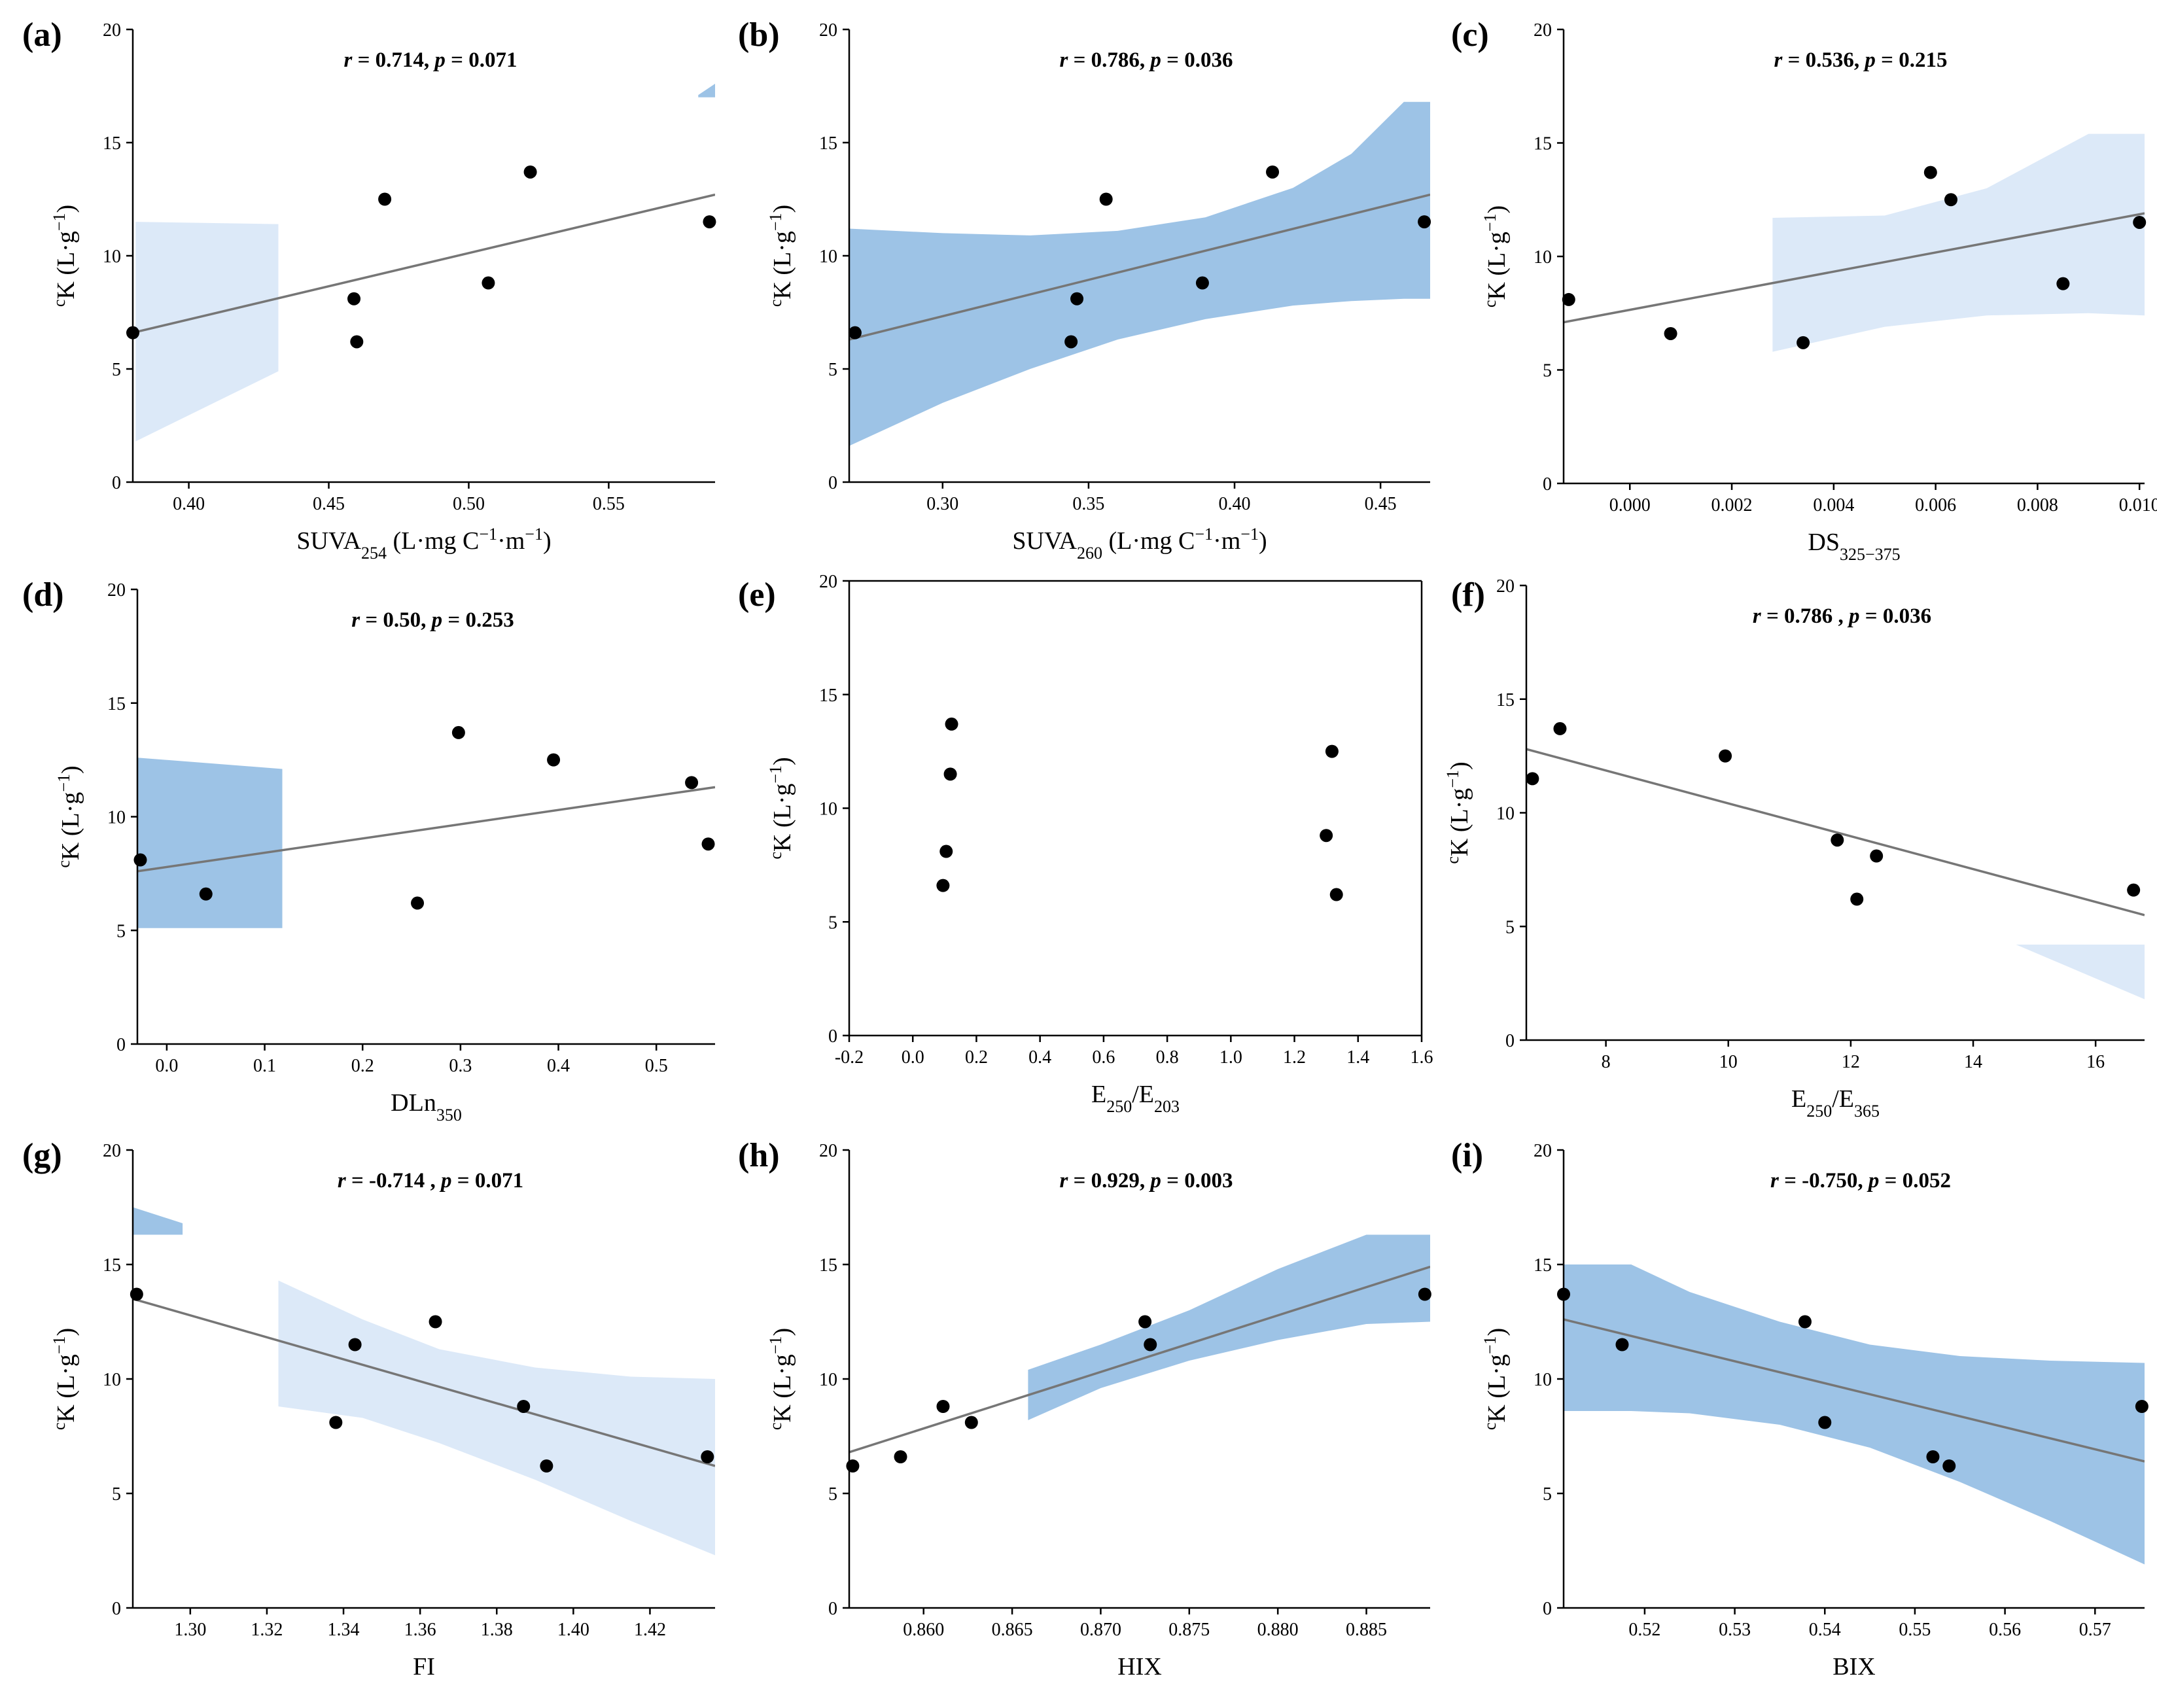  Describe the element at coordinates (2095, 1630) in the screenshot. I see `x-tick-label: 0.57` at that location.